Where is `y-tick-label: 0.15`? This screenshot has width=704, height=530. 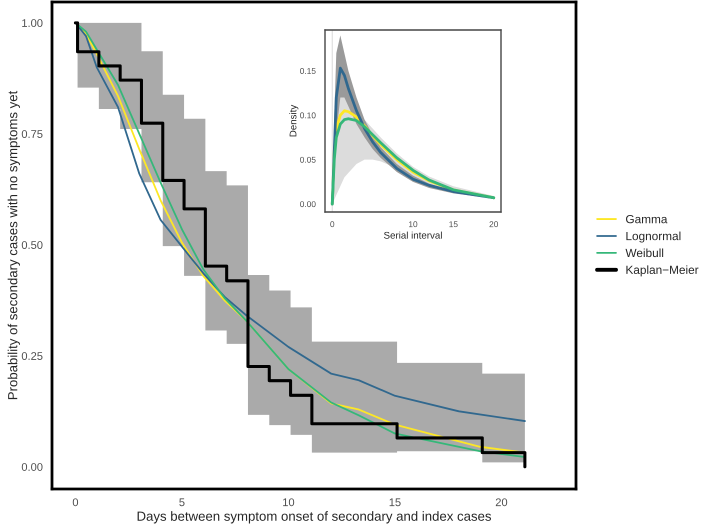 y-tick-label: 0.15 is located at coordinates (308, 71).